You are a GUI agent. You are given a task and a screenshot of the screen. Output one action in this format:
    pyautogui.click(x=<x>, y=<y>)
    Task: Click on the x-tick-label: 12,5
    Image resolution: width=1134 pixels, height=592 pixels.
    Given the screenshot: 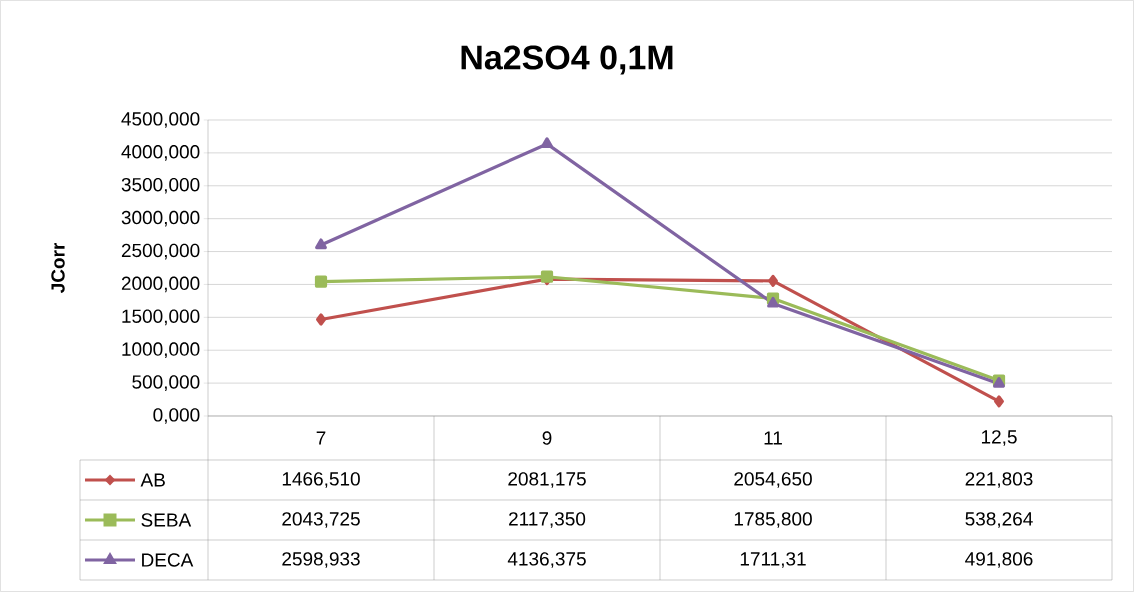 What is the action you would take?
    pyautogui.click(x=999, y=438)
    